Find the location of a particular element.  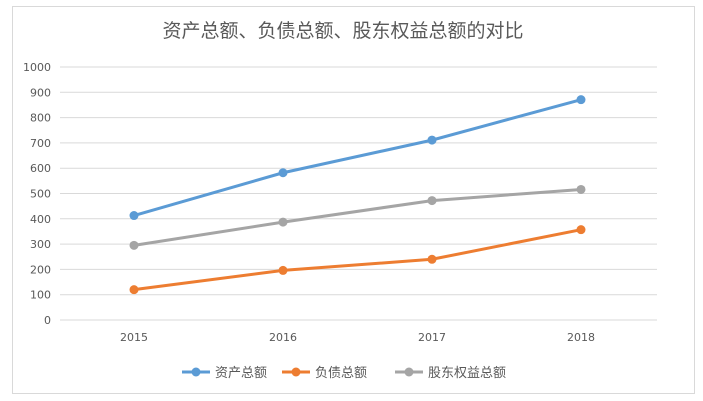

y-tick-label: 600 is located at coordinates (40, 168).